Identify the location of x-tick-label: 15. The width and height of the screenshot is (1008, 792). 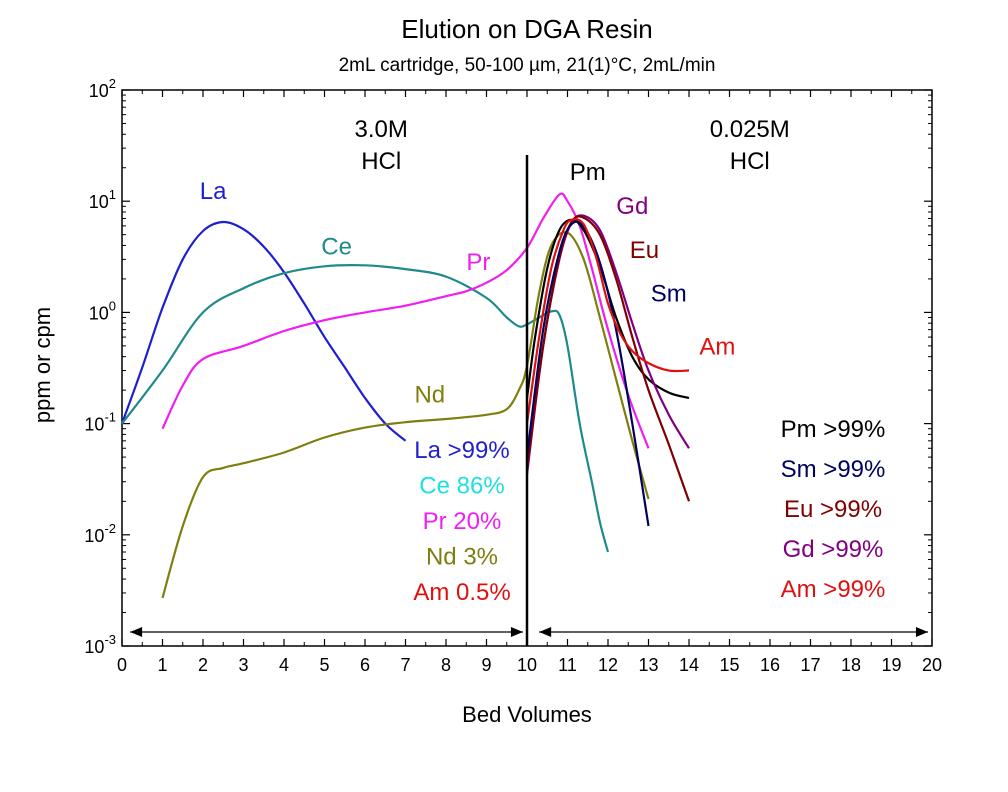
(729, 665).